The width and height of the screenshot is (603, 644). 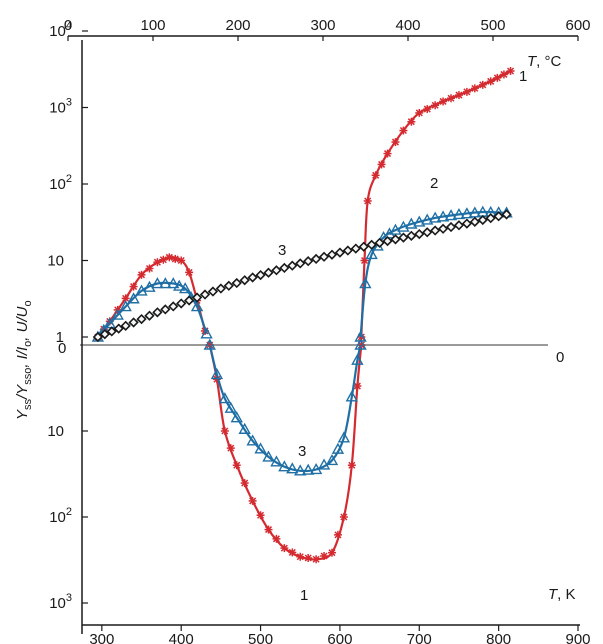 I want to click on annotation-curve3-upper: 3, so click(x=282, y=250).